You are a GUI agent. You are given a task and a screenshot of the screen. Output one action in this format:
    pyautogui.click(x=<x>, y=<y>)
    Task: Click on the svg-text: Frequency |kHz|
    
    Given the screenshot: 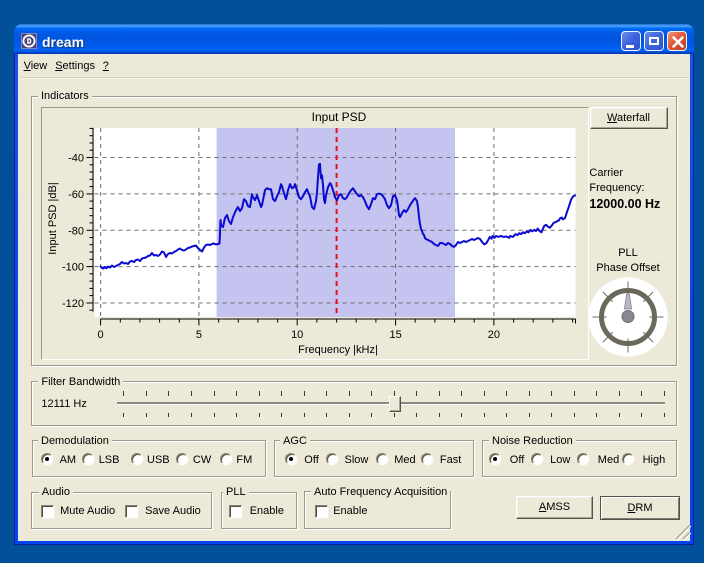 What is the action you would take?
    pyautogui.click(x=338, y=350)
    